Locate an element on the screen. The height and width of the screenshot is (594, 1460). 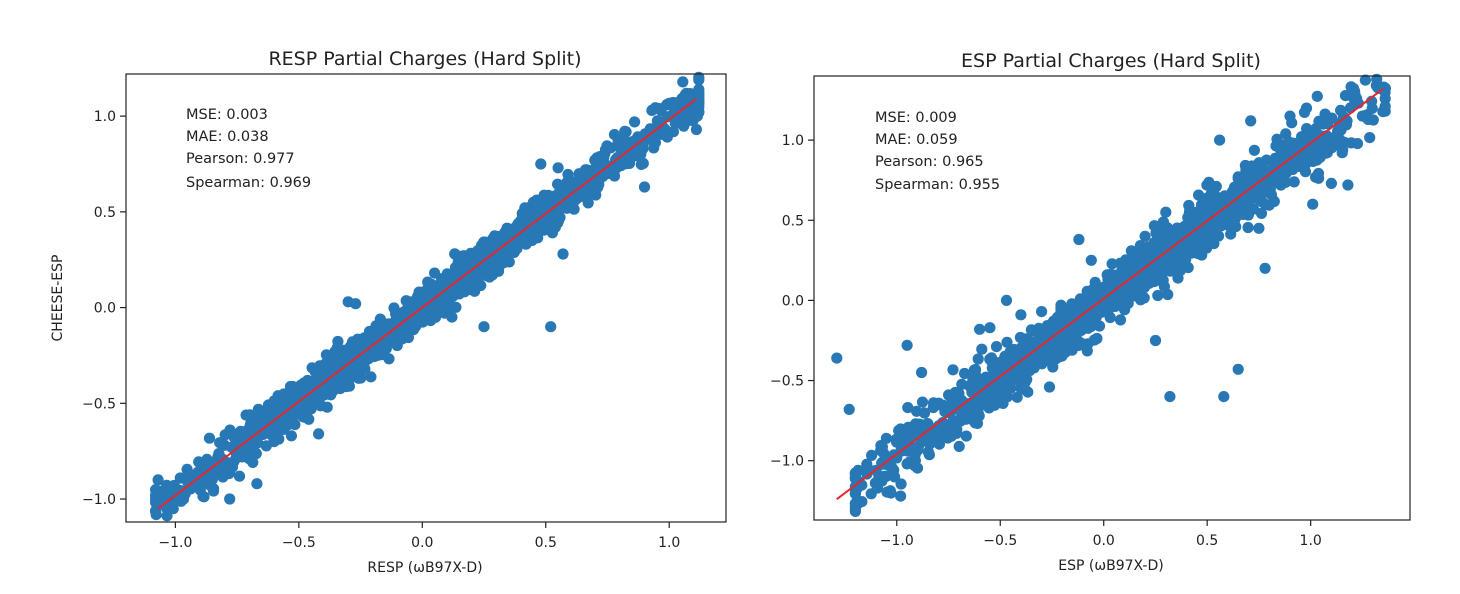
y-tick-label: 0.5 is located at coordinates (105, 213).